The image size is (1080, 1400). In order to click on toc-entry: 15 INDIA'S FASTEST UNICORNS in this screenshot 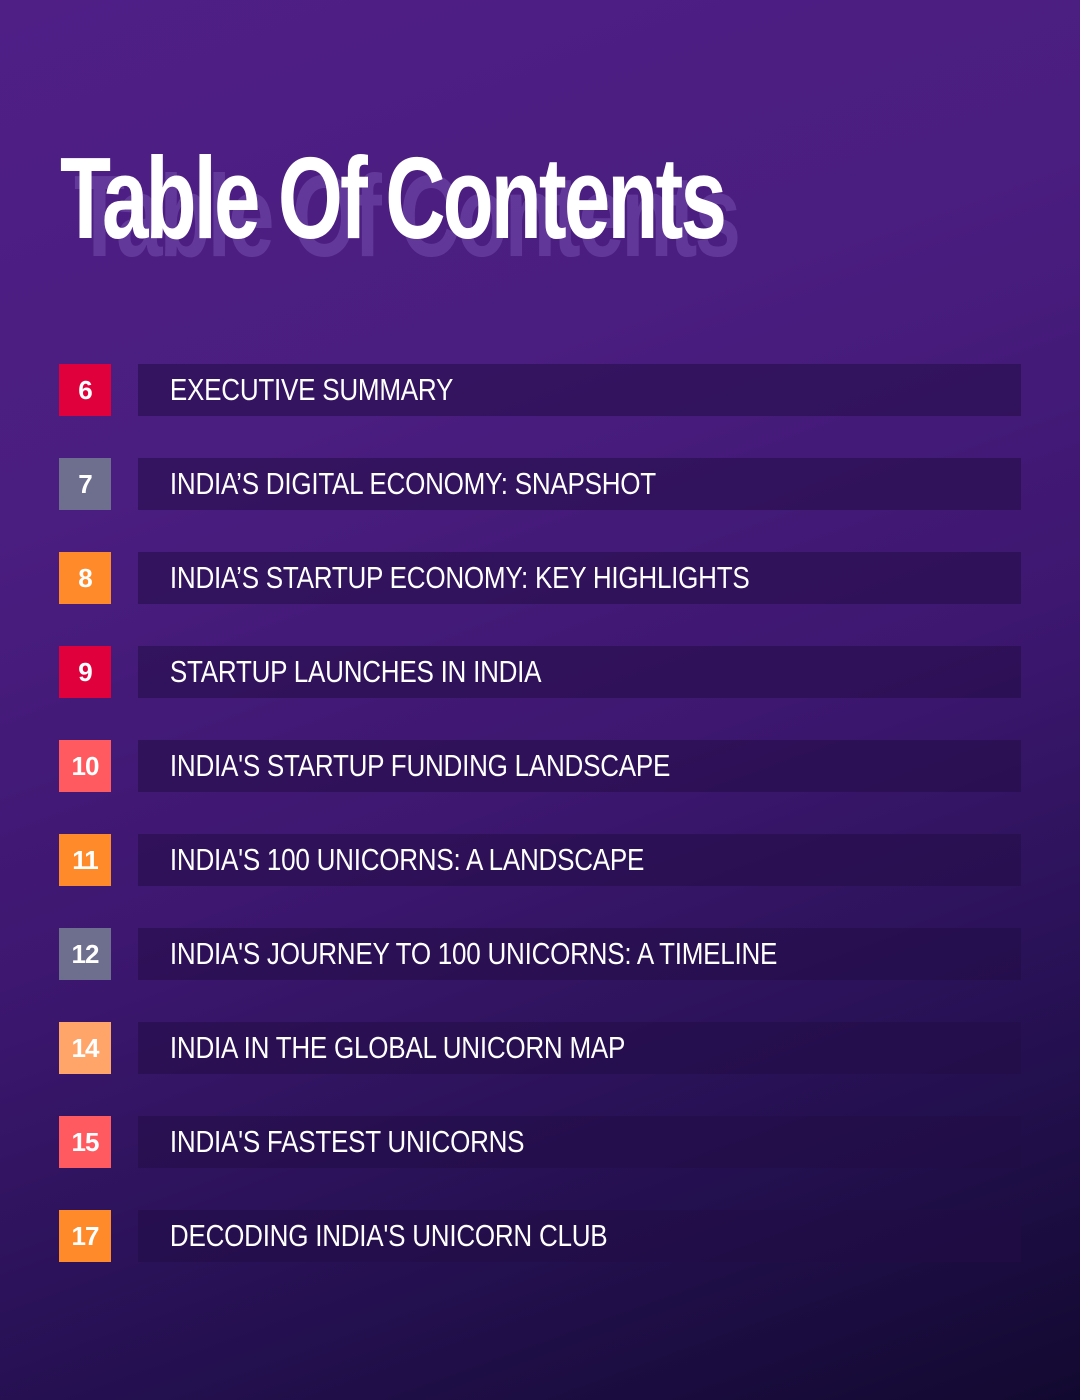, I will do `click(540, 1142)`.